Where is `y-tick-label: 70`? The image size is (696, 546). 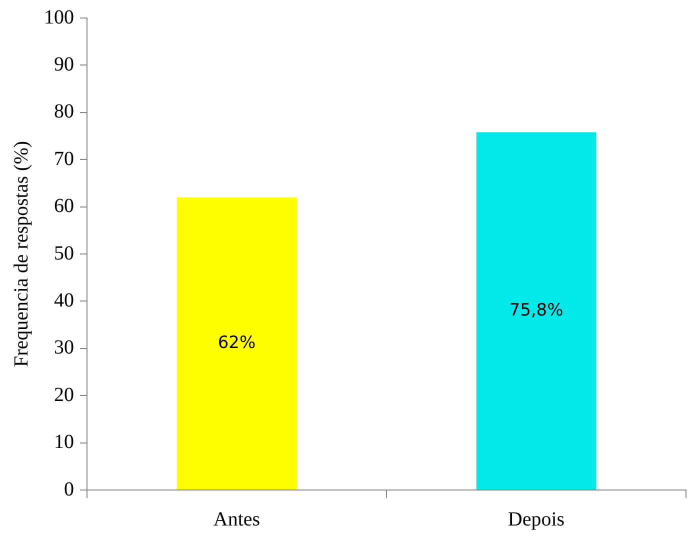
y-tick-label: 70 is located at coordinates (64, 159).